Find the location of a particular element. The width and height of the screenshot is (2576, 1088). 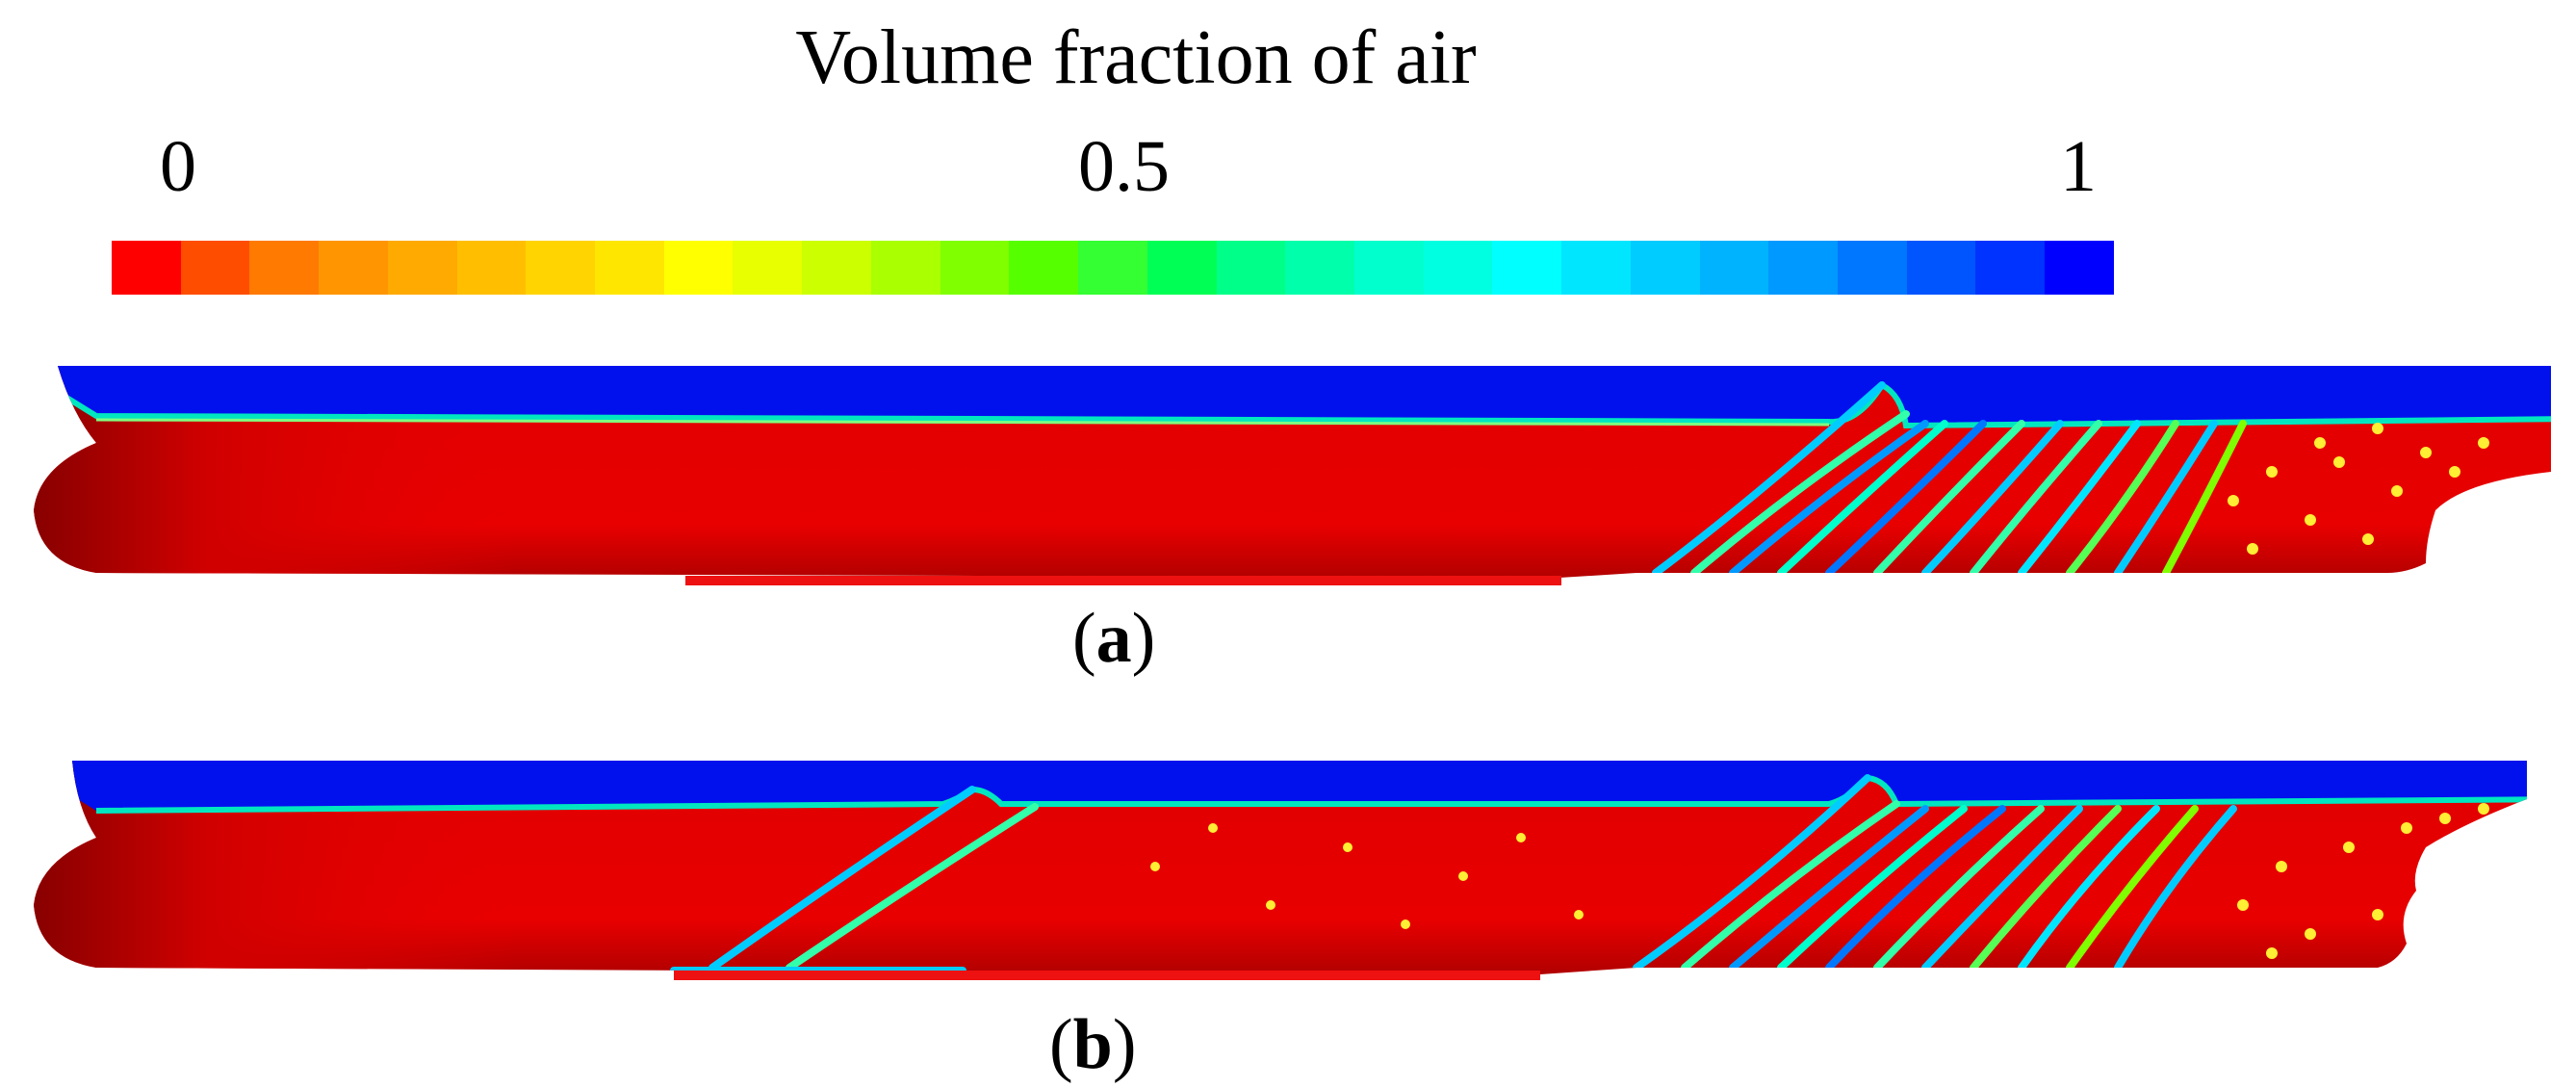

panel-caption-b: (b) is located at coordinates (1093, 1044).